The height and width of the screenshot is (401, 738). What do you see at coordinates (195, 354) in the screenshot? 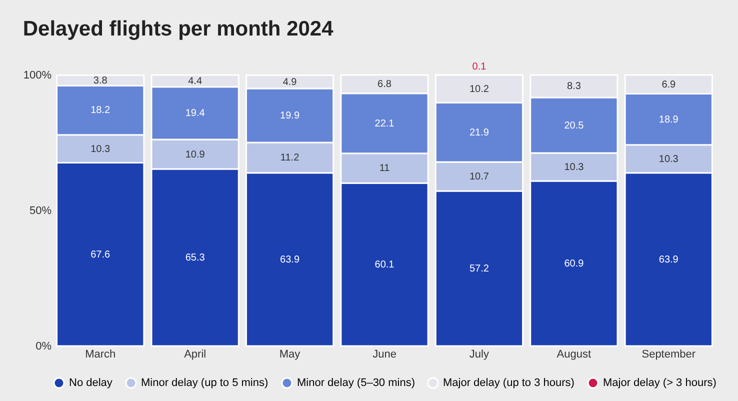
I see `x-tick-label: April` at bounding box center [195, 354].